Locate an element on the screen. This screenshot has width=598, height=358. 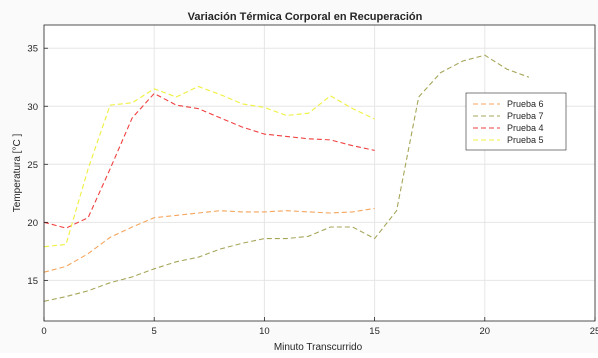
y-tick-label: 20 is located at coordinates (32, 223).